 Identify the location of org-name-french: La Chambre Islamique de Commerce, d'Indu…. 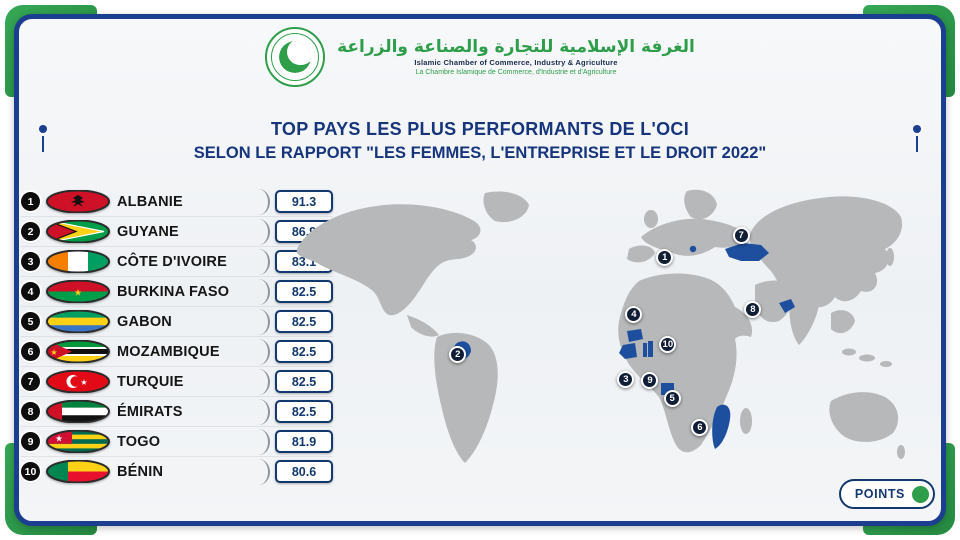
(516, 72).